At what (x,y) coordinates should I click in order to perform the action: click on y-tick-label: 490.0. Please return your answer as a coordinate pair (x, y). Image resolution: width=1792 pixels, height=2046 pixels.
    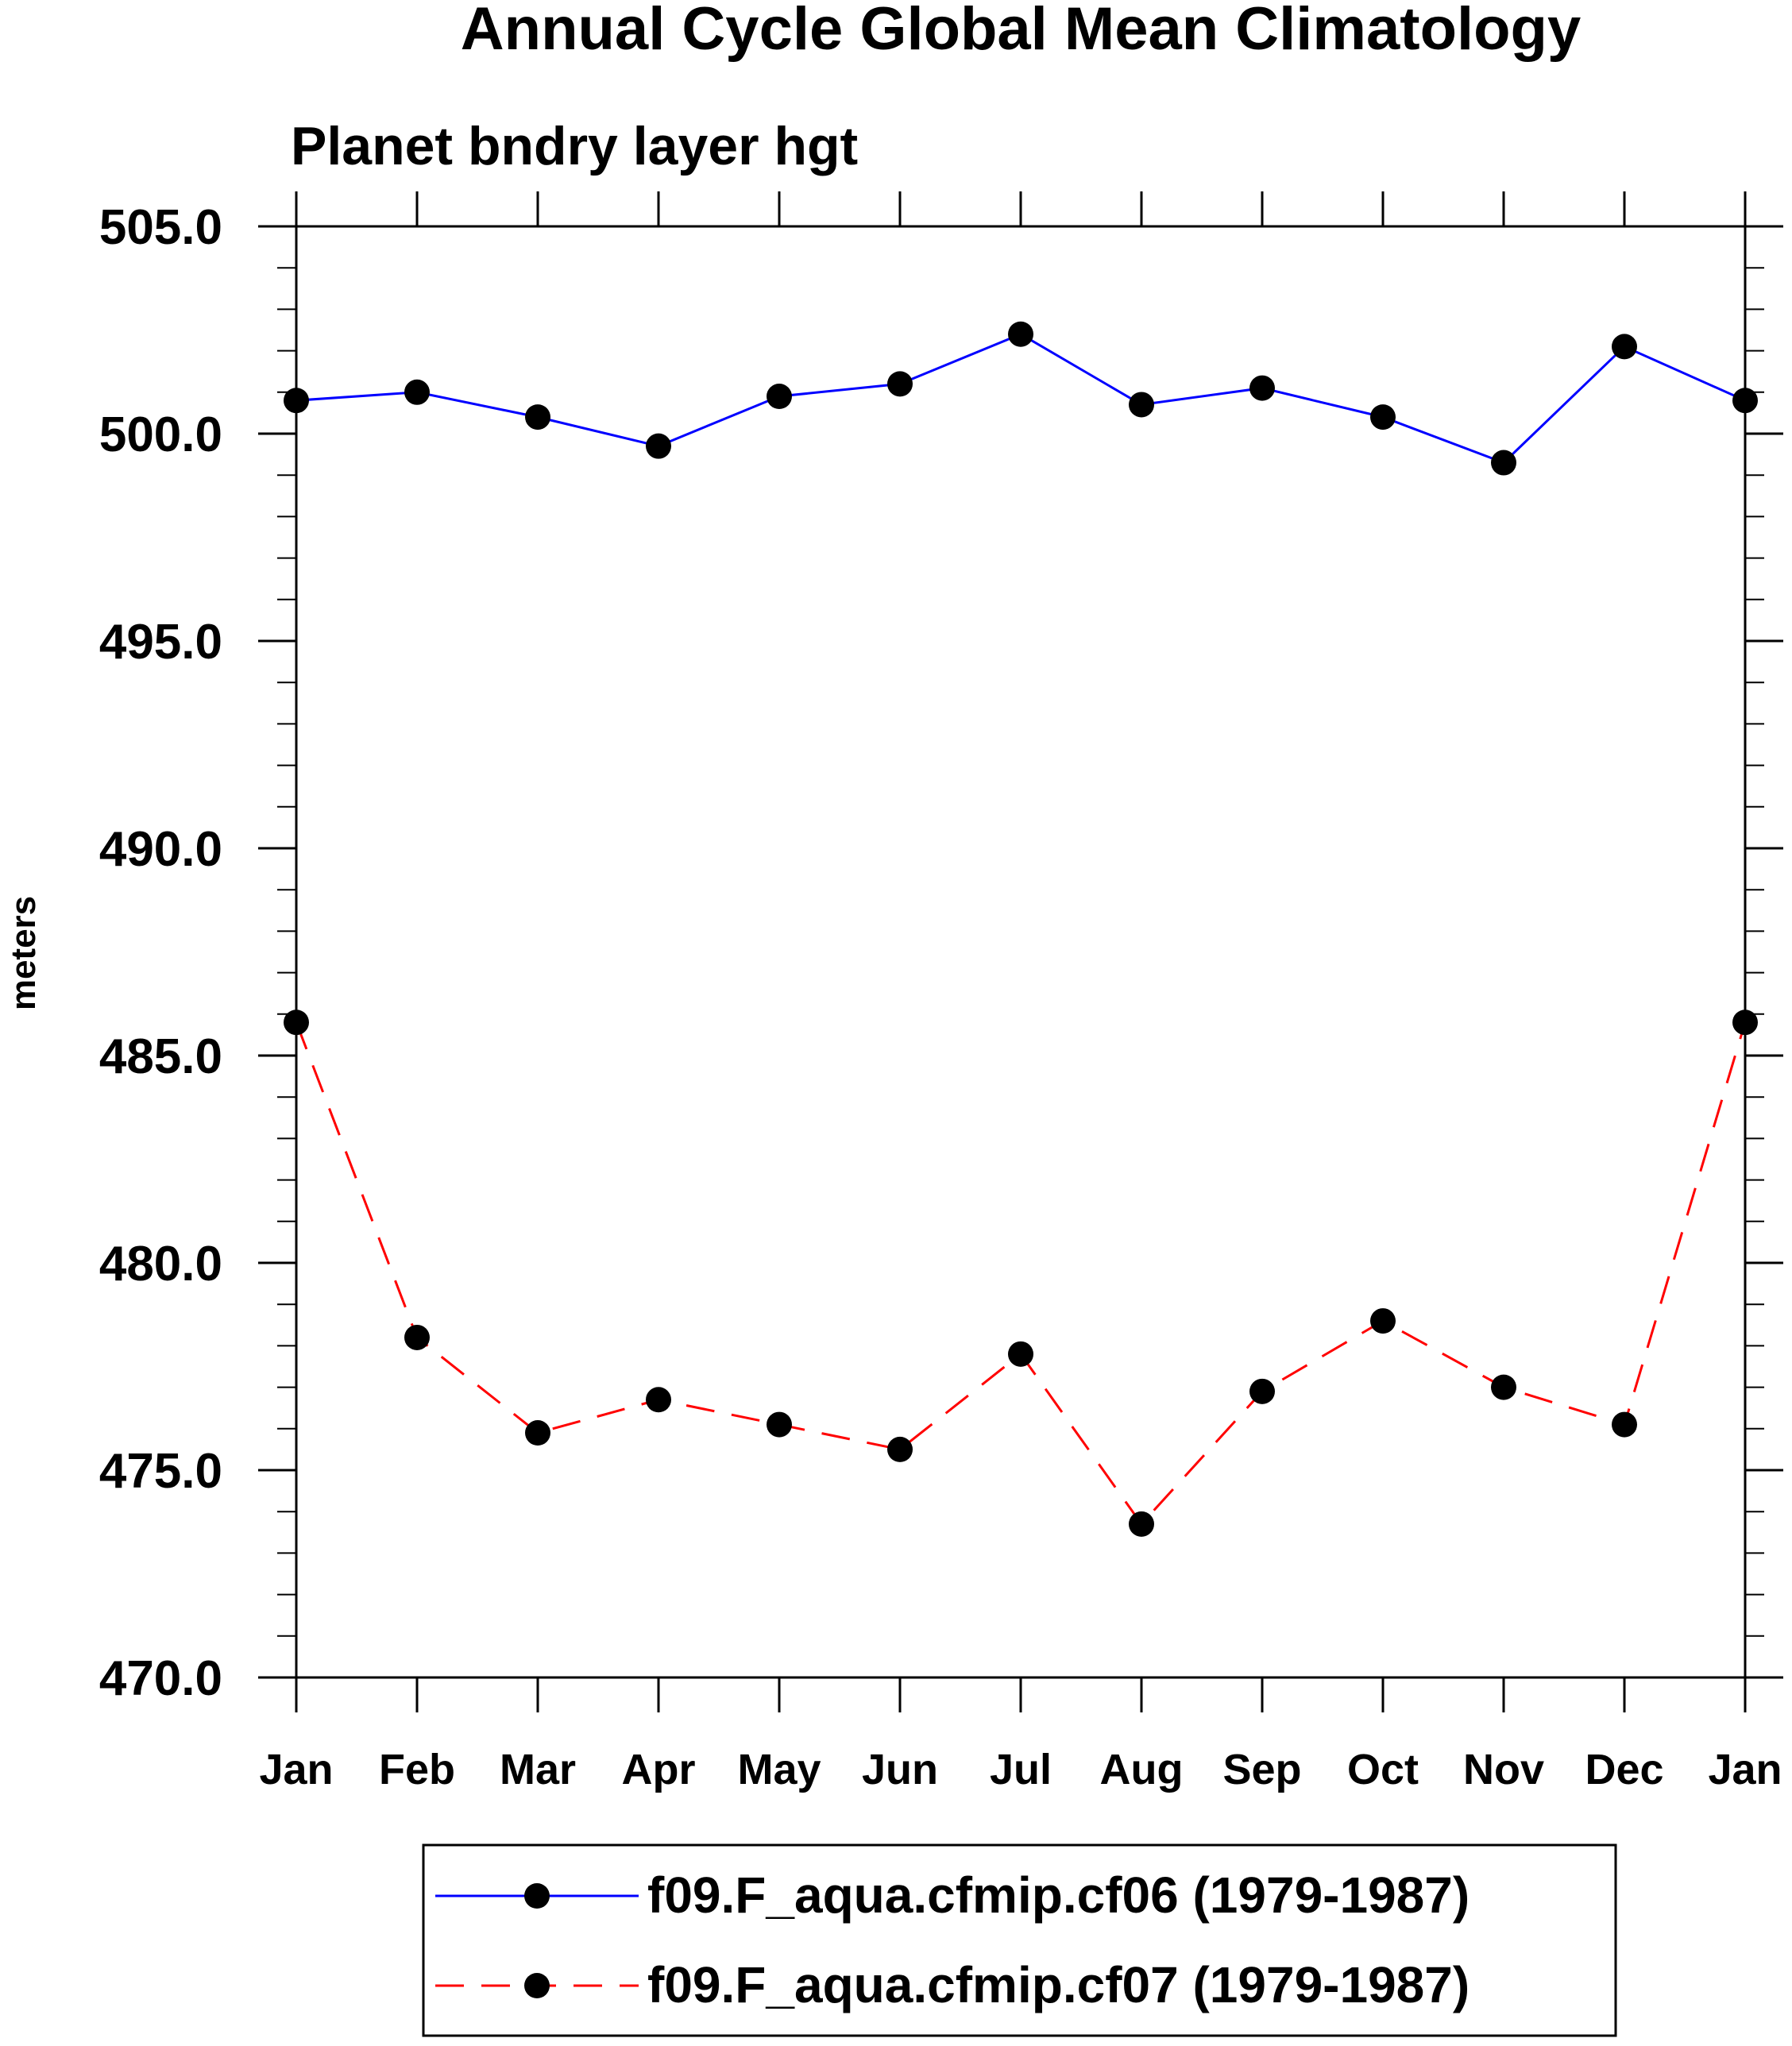
    Looking at the image, I should click on (160, 849).